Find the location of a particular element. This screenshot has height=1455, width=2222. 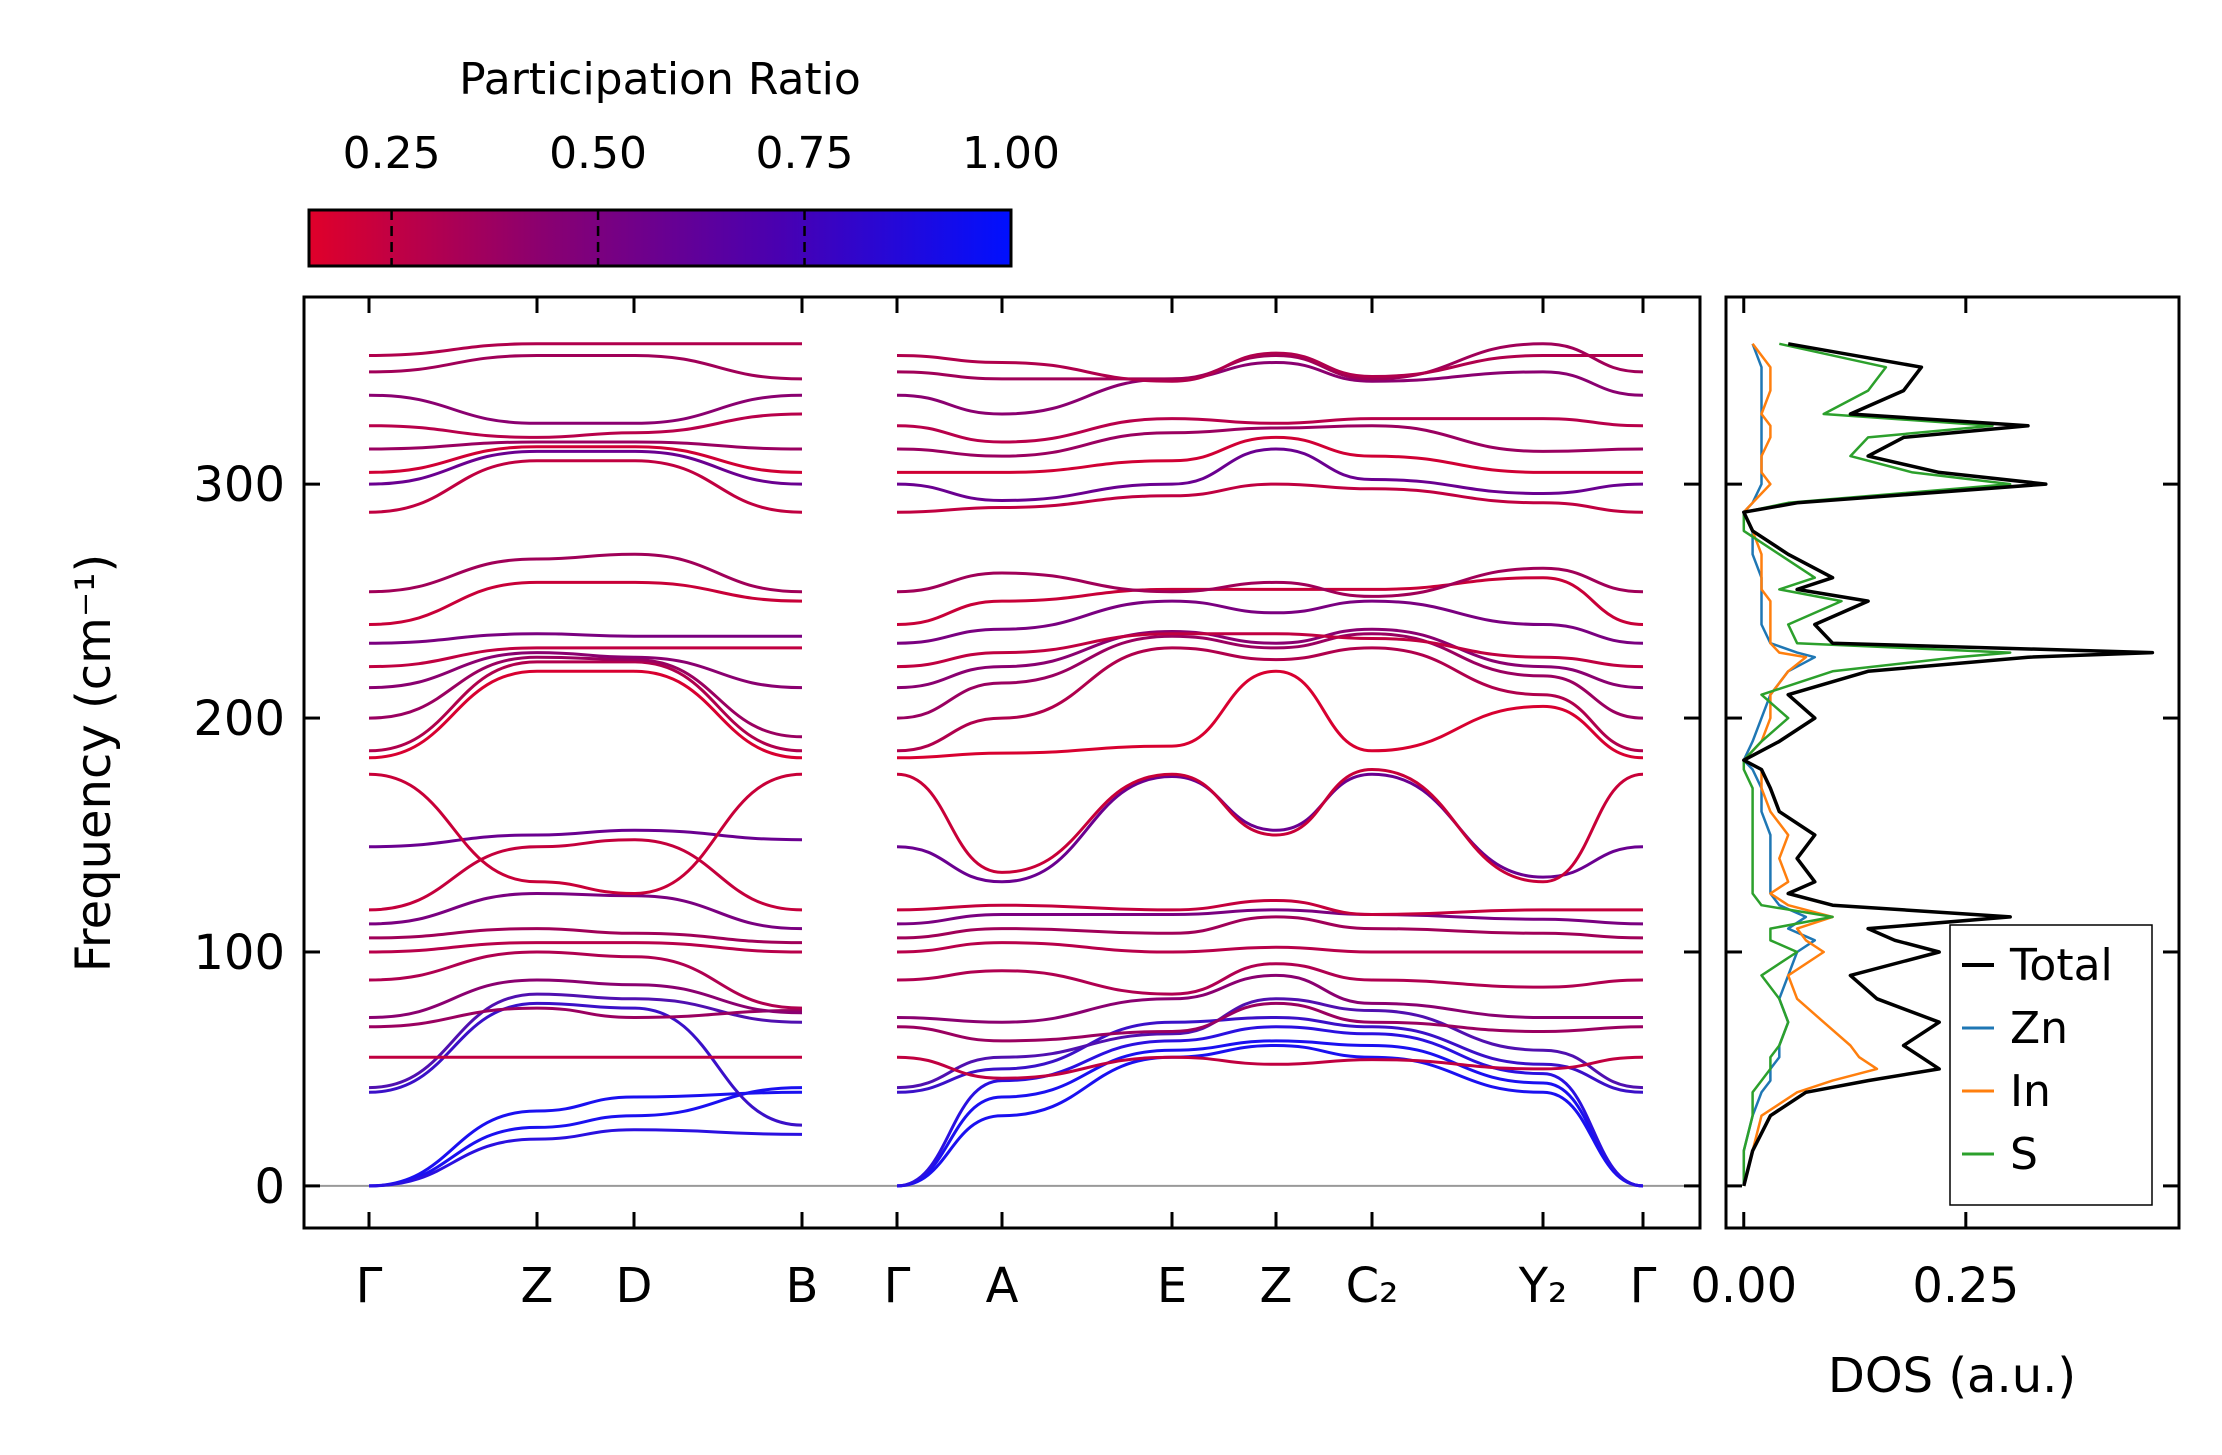

legend-label-total: Total is located at coordinates (2061, 965).